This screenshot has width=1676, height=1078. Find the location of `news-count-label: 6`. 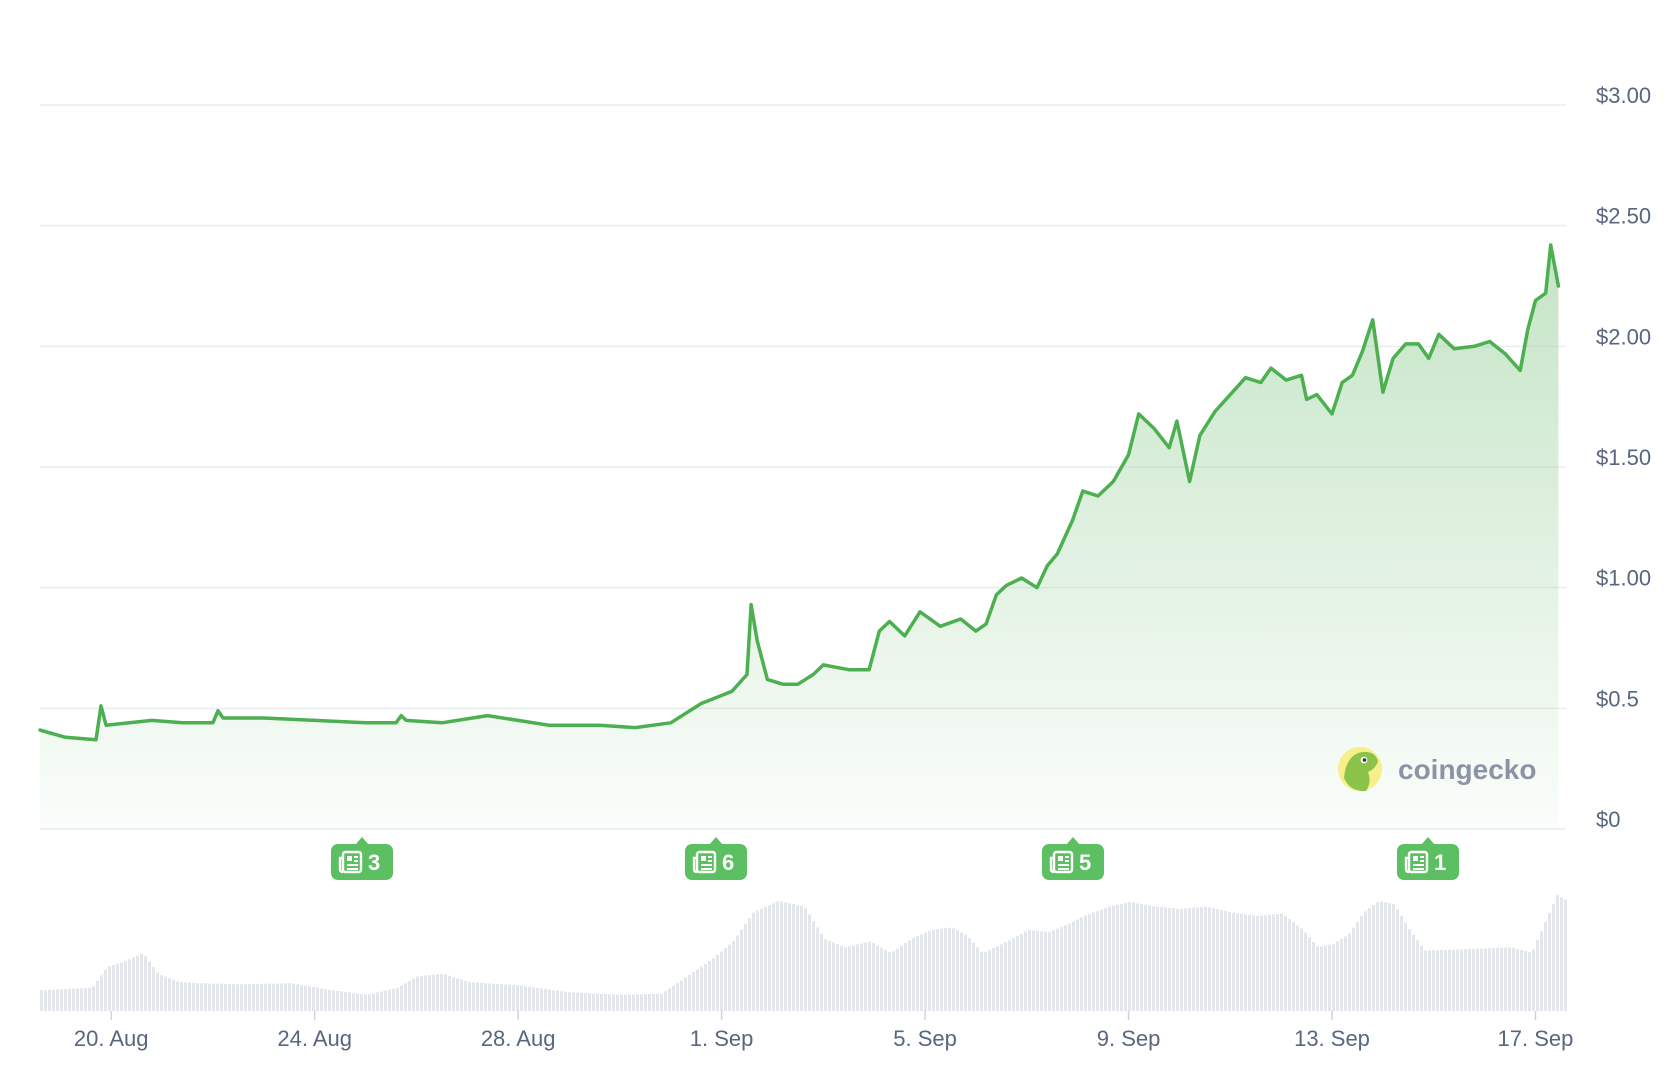

news-count-label: 6 is located at coordinates (728, 862).